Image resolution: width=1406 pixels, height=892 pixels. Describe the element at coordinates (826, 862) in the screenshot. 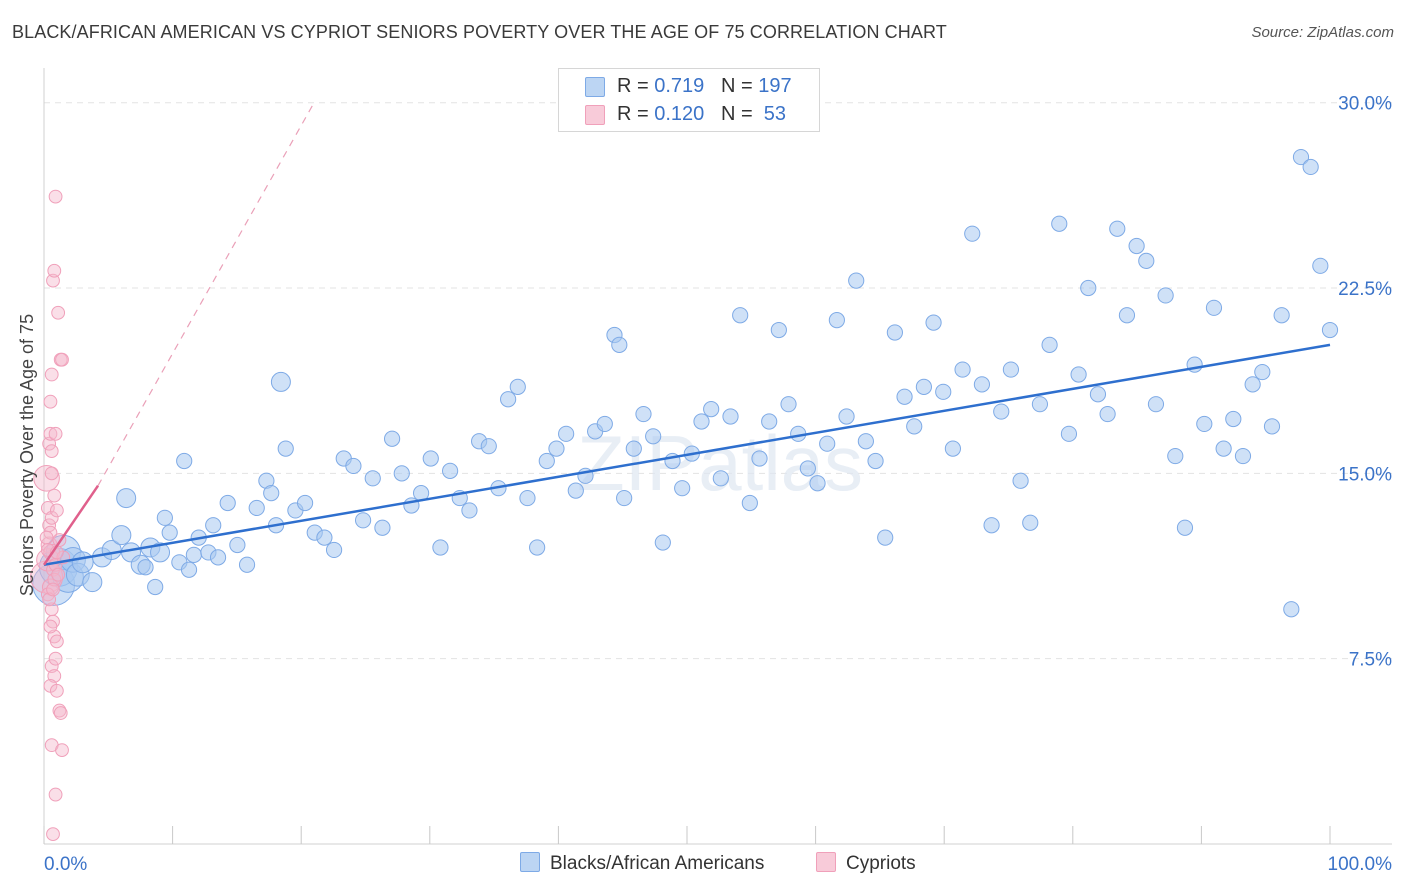

I see `legend-swatch-cypriots` at that location.